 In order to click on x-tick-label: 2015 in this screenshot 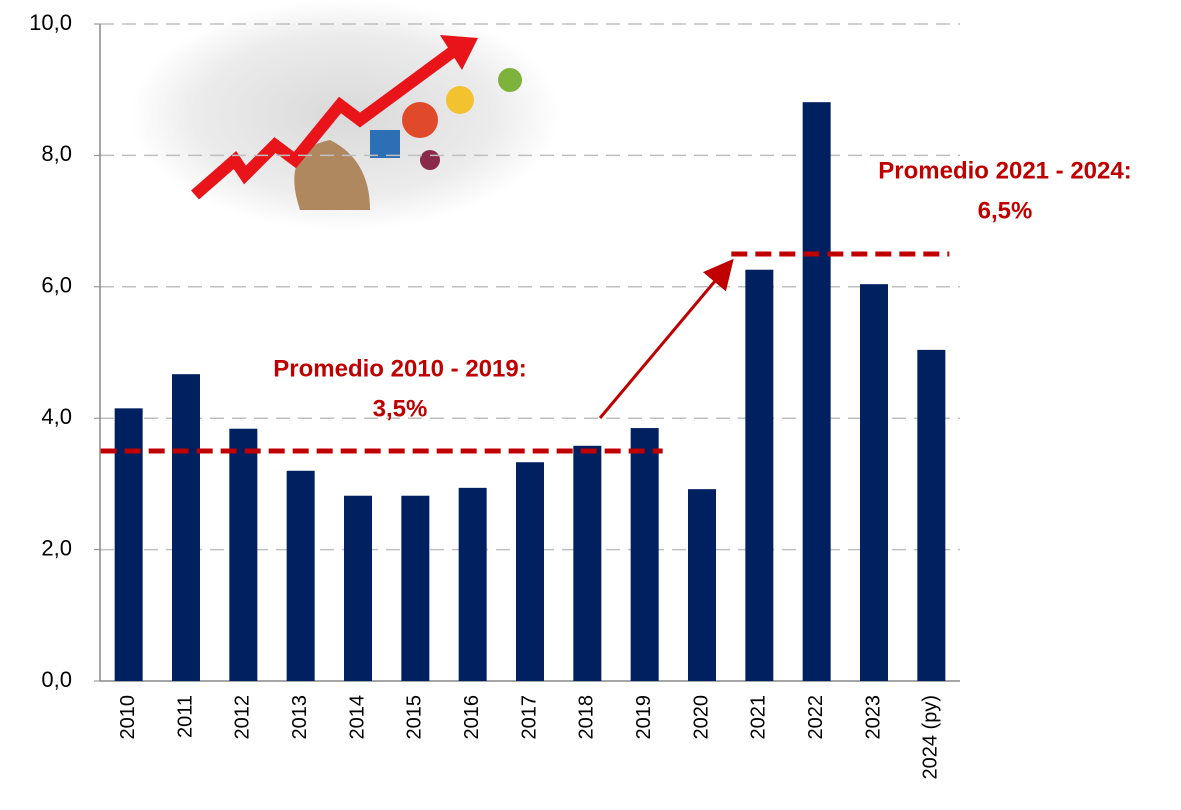, I will do `click(415, 717)`.